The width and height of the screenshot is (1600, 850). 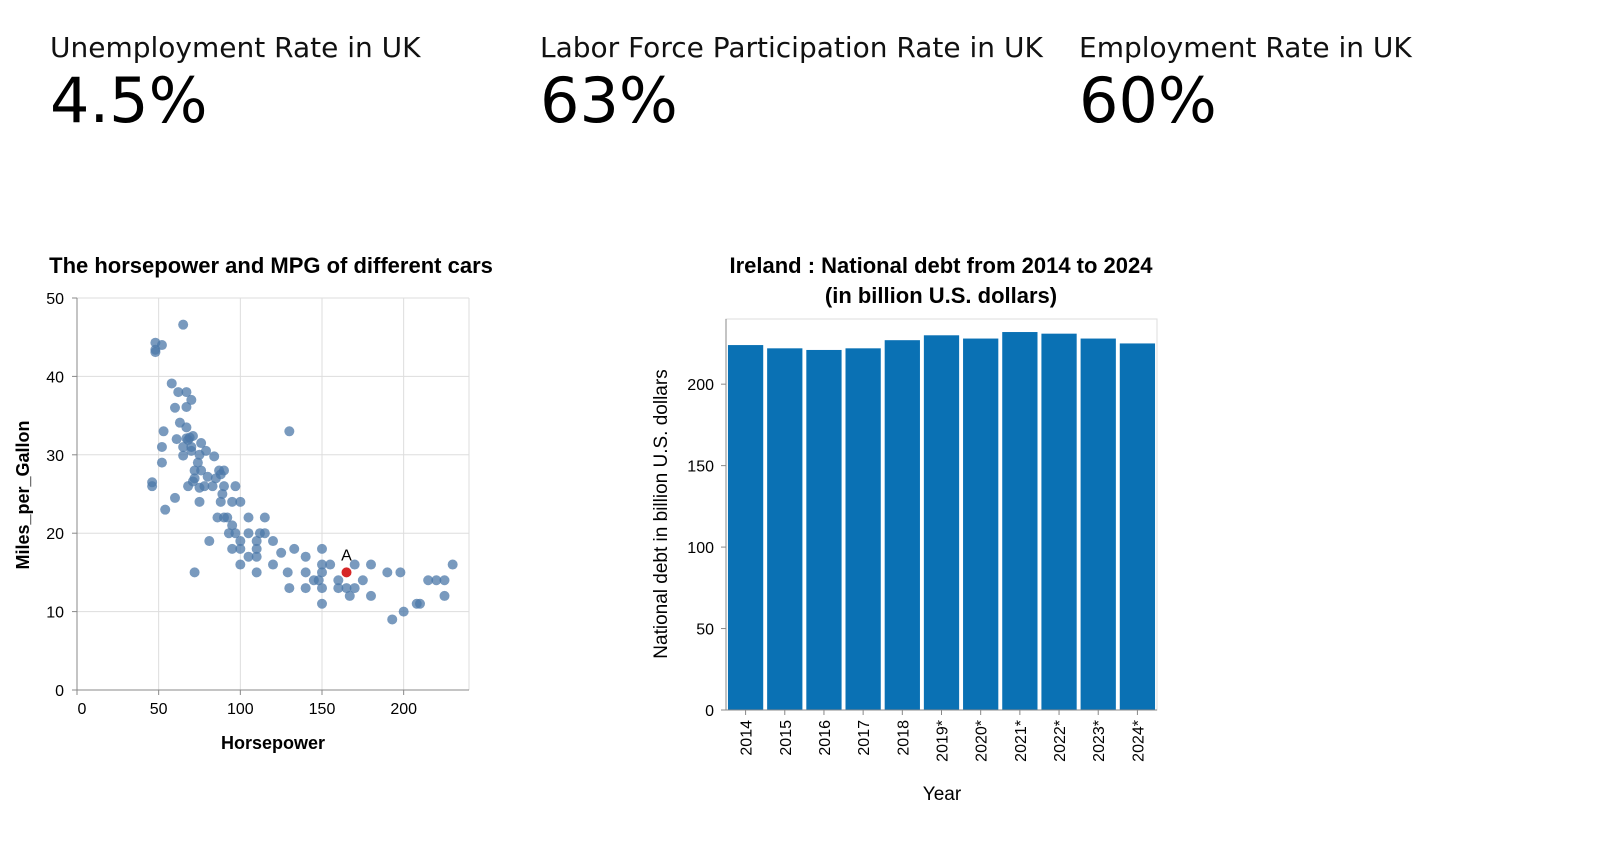 I want to click on kpi-unemployment: Unemployment Rate in UK 4.5%, so click(x=235, y=82).